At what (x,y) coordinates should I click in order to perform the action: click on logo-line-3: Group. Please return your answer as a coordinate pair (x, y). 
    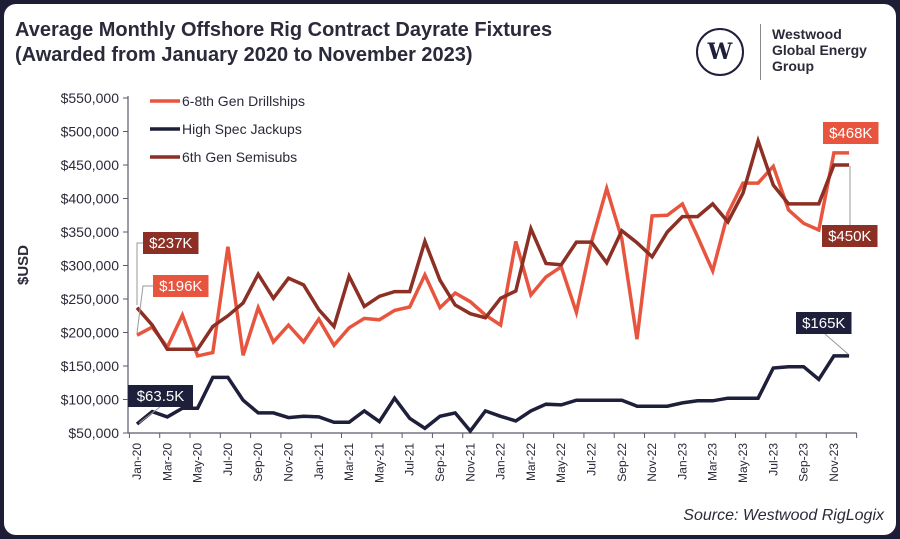
    Looking at the image, I should click on (793, 66).